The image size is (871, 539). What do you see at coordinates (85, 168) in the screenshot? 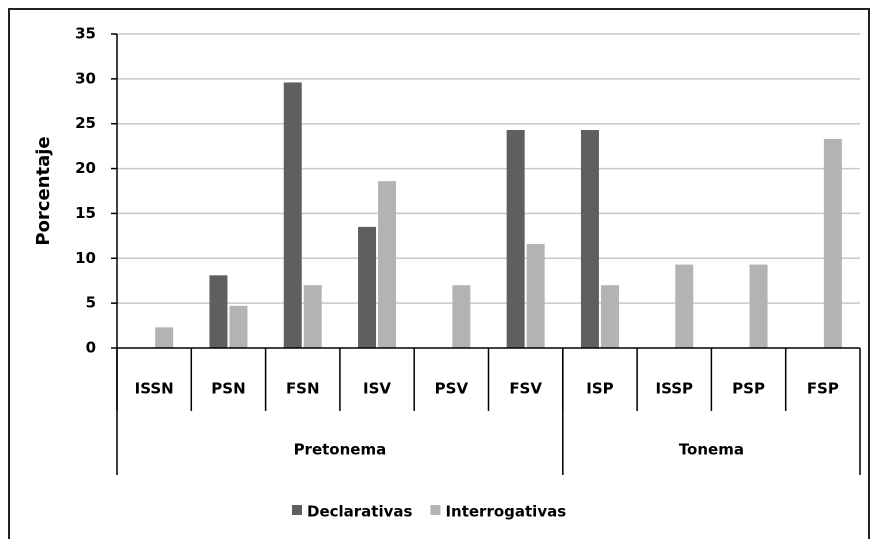
I see `y-tick-label: 20` at bounding box center [85, 168].